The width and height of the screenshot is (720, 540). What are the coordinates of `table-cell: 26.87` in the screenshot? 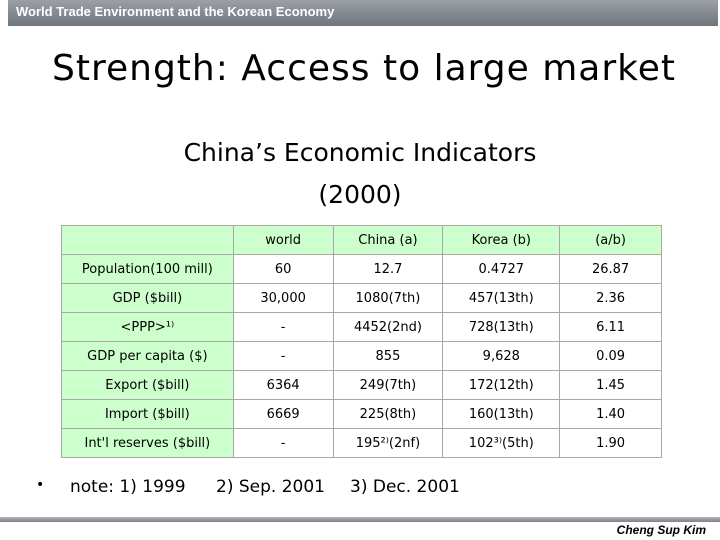 It's located at (610, 269).